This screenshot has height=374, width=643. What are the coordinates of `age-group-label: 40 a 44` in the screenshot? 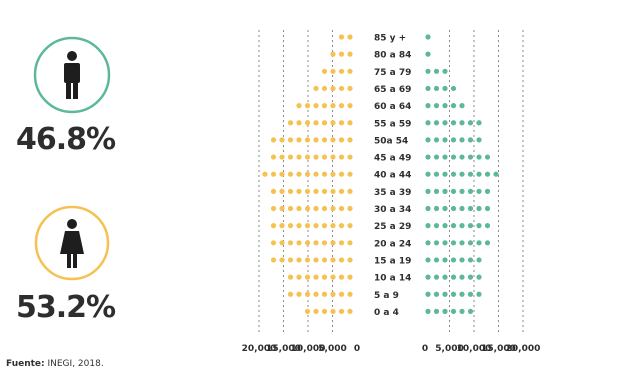 It's located at (392, 176).